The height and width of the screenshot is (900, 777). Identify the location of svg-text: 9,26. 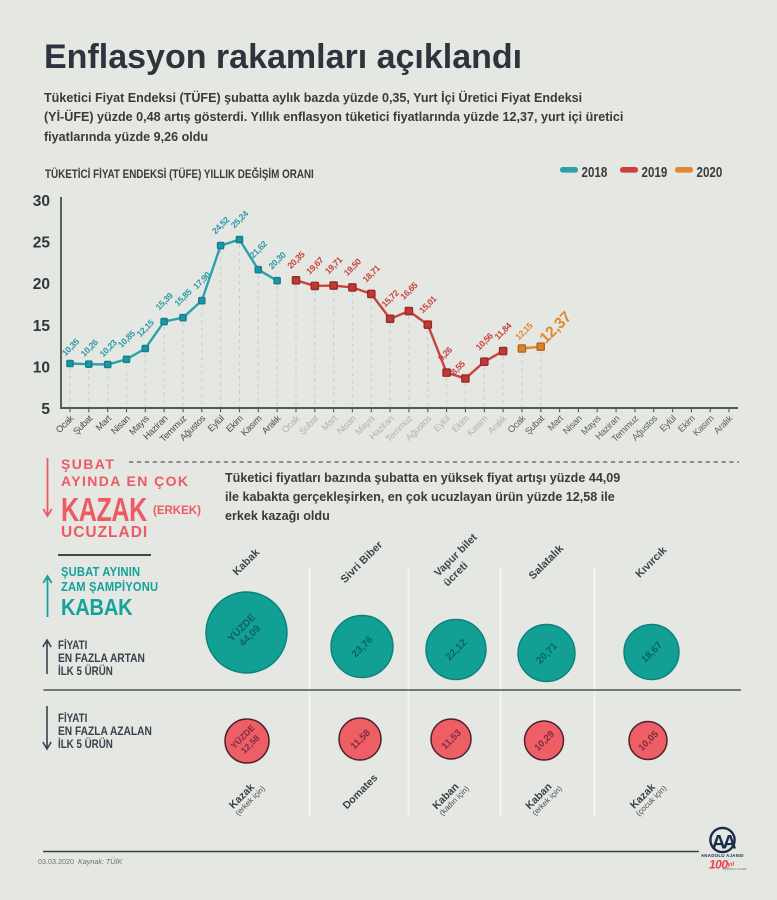
(445, 354).